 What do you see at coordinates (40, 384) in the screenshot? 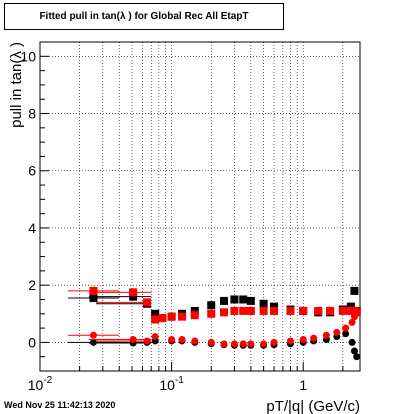
I see `x-tick-label: 10⁻²` at bounding box center [40, 384].